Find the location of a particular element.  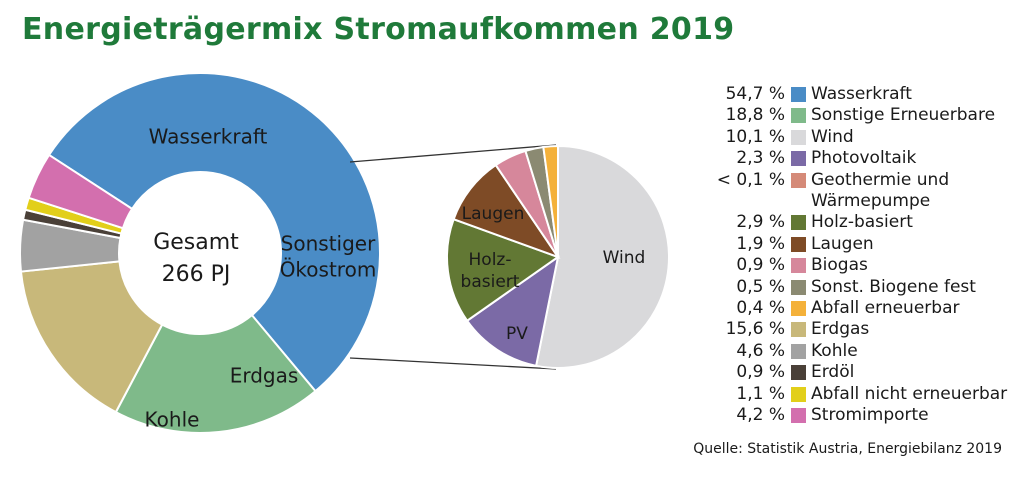

legend-label: Wasserkraft is located at coordinates (861, 94).